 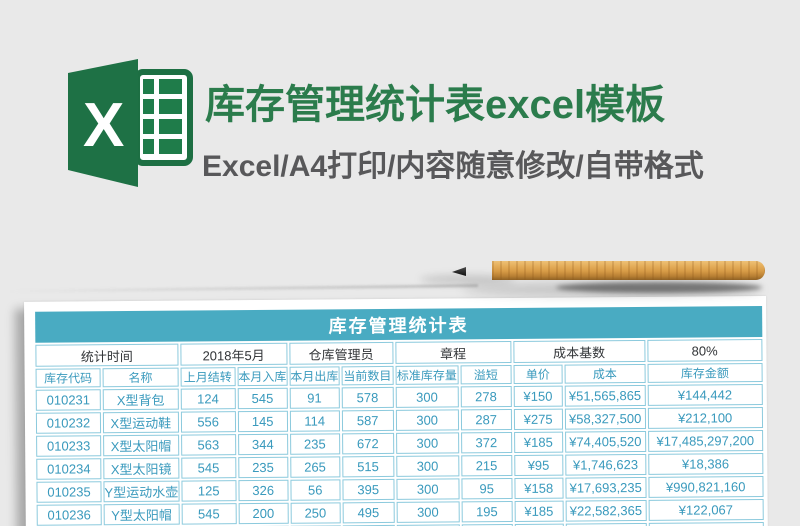 I want to click on table-cell: 515, so click(x=368, y=466).